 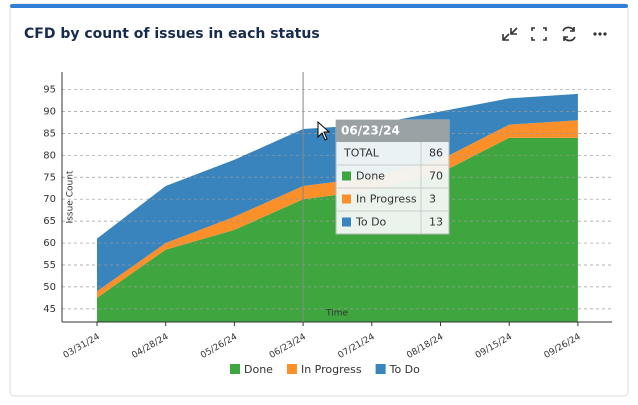 I want to click on tooltip-header, so click(x=392, y=131).